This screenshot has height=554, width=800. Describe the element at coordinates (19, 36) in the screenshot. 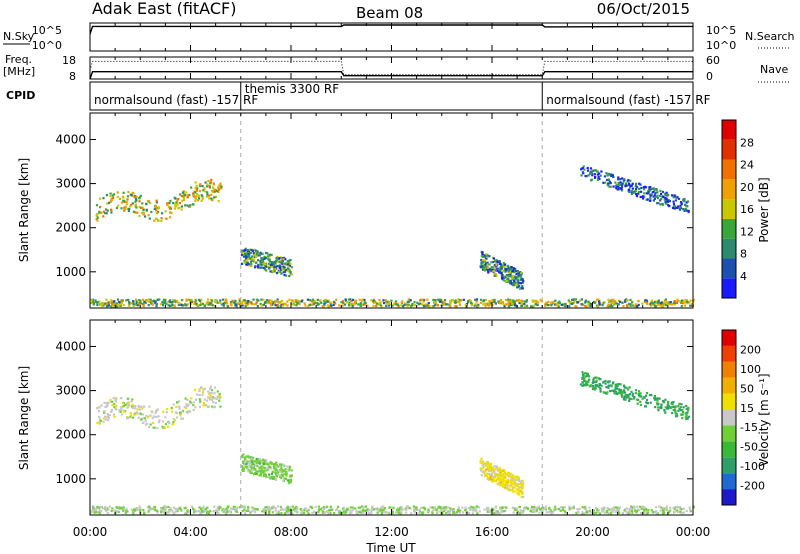

I see `nsky-label: N.Sky` at that location.